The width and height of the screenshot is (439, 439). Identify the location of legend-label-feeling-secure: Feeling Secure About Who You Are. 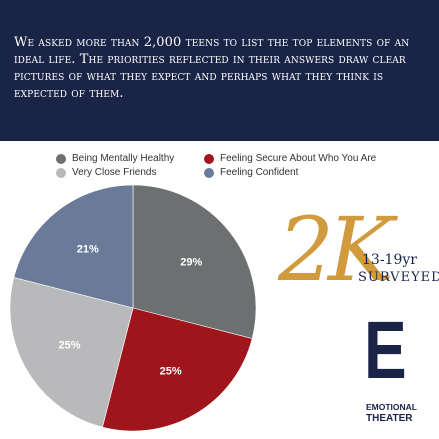
(298, 158).